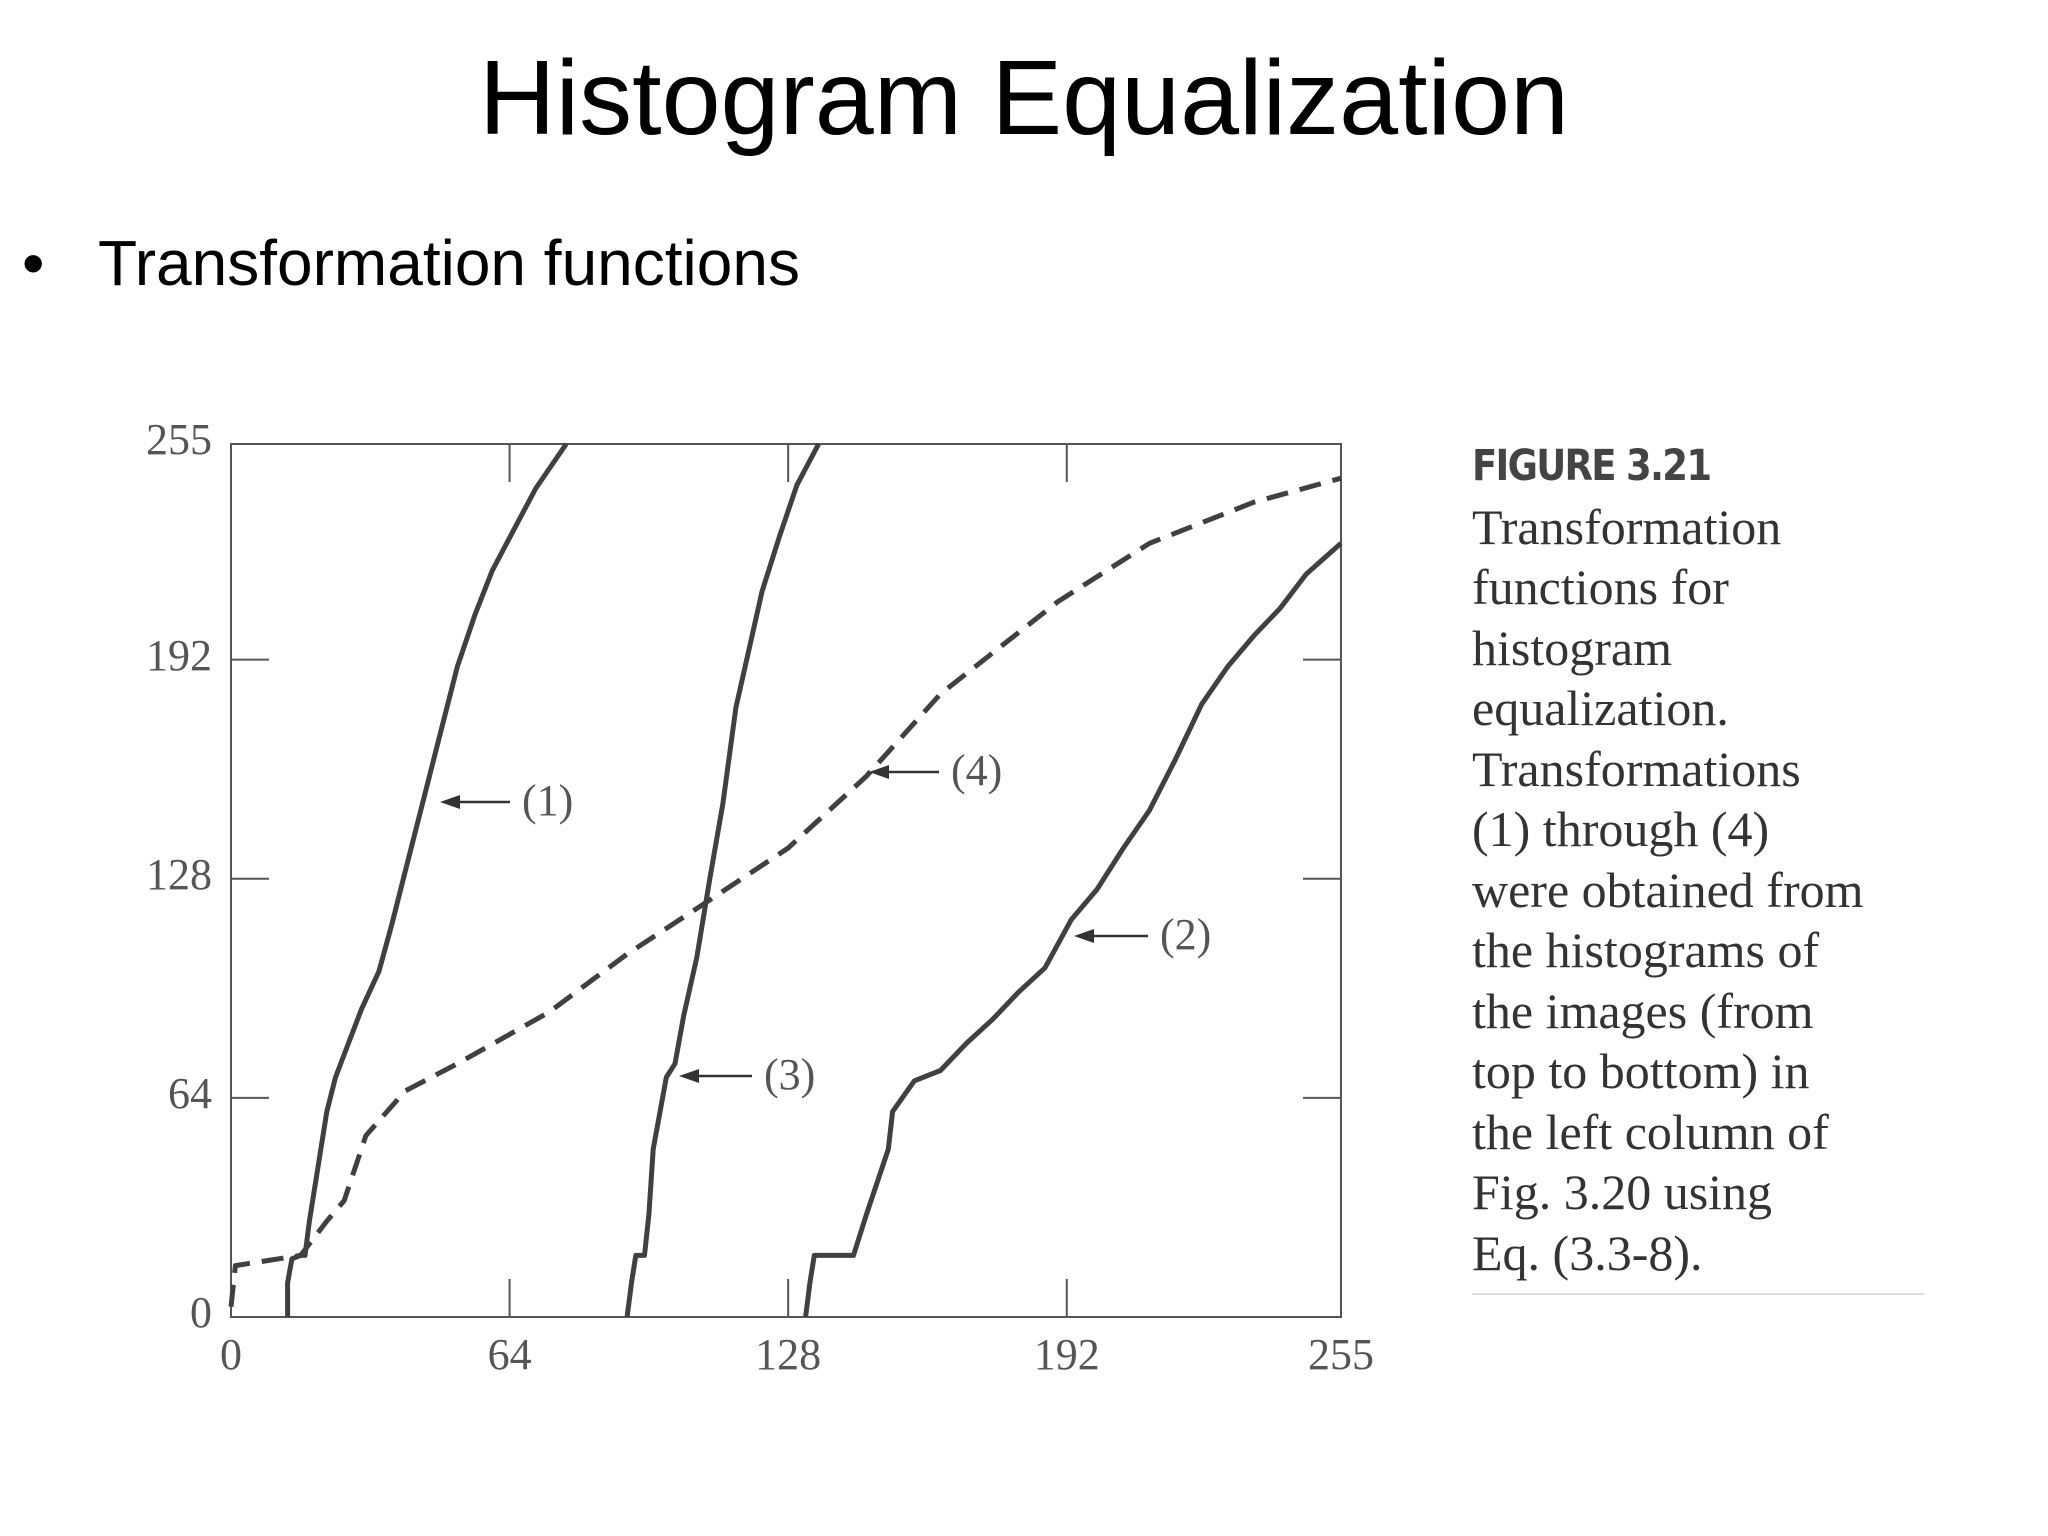  What do you see at coordinates (1341, 1354) in the screenshot?
I see `x-tick-label: 255` at bounding box center [1341, 1354].